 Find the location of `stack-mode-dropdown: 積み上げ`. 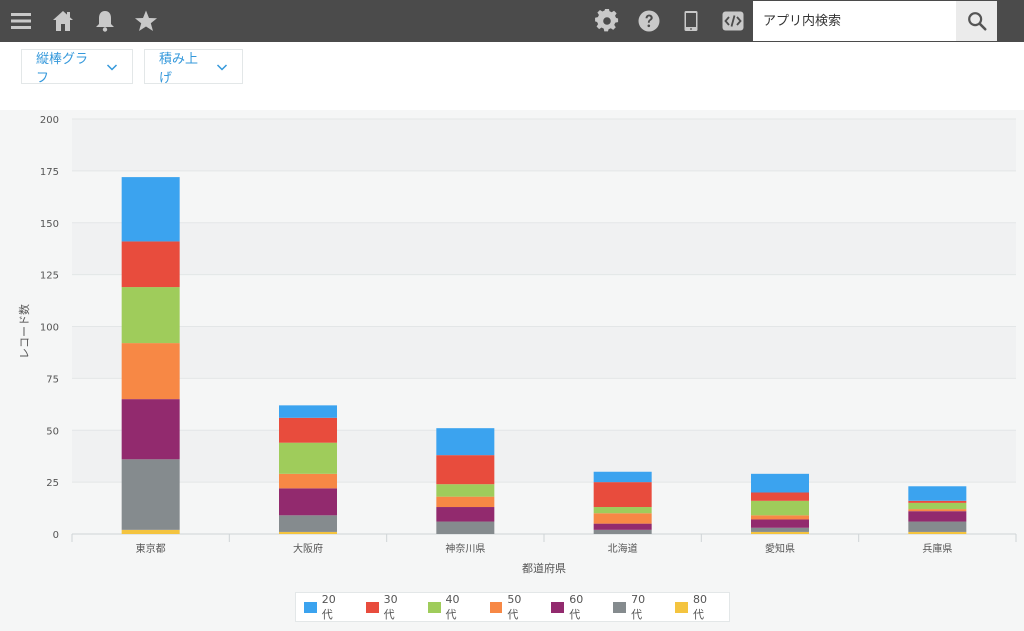

stack-mode-dropdown: 積み上げ is located at coordinates (193, 67).